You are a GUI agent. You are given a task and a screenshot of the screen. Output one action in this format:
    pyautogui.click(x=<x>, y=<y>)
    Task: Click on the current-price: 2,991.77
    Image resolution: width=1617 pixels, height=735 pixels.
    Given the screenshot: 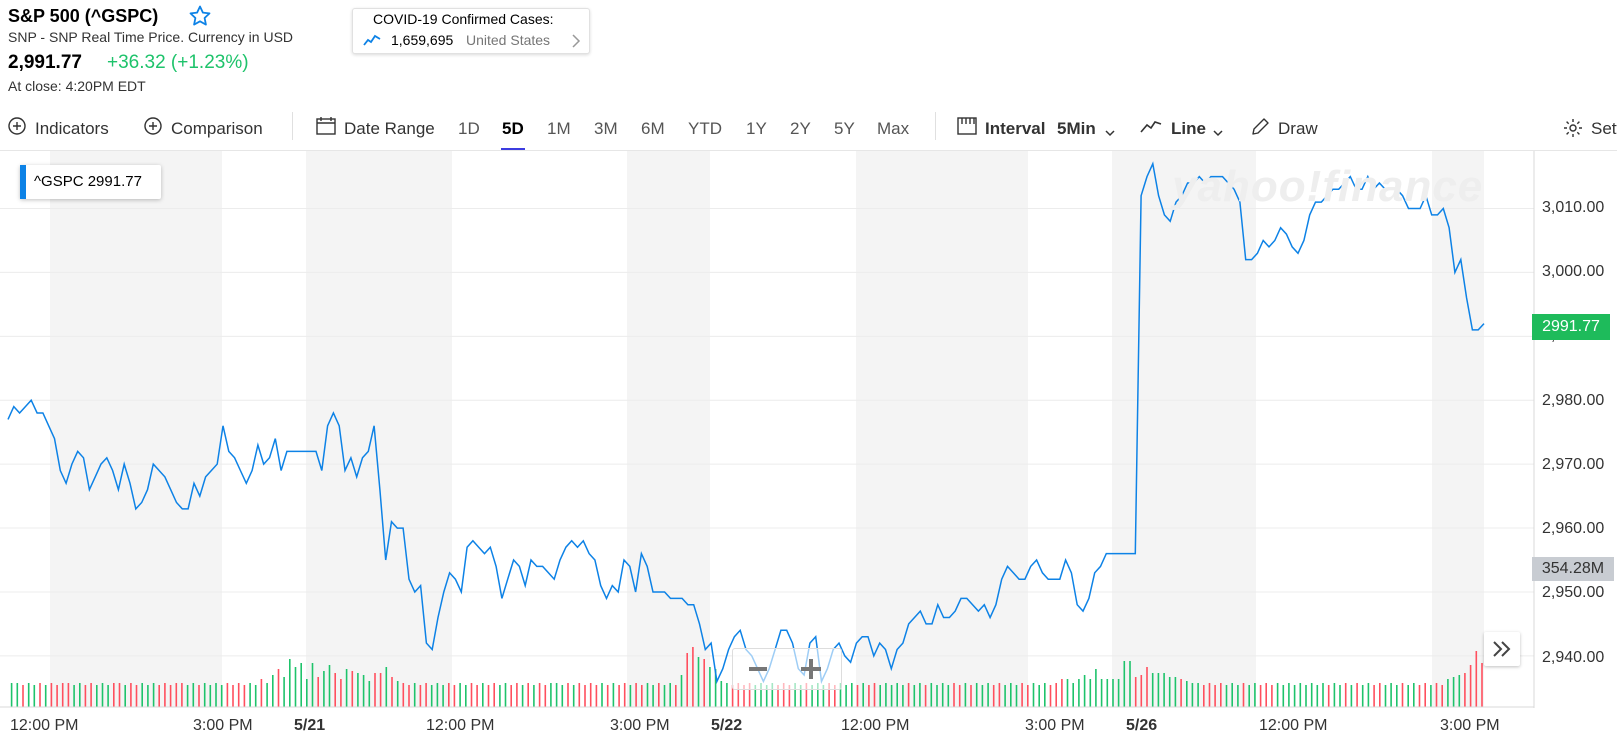 What is the action you would take?
    pyautogui.click(x=45, y=62)
    